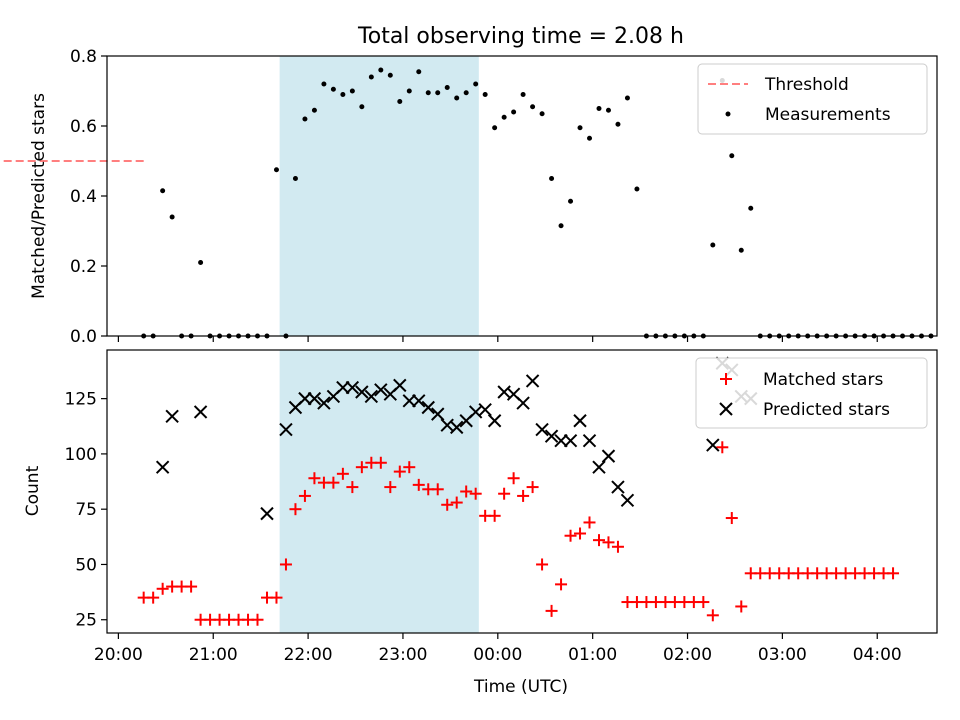 Image resolution: width=960 pixels, height=720 pixels. Describe the element at coordinates (877, 655) in the screenshot. I see `x-tick-label: 04:00` at that location.